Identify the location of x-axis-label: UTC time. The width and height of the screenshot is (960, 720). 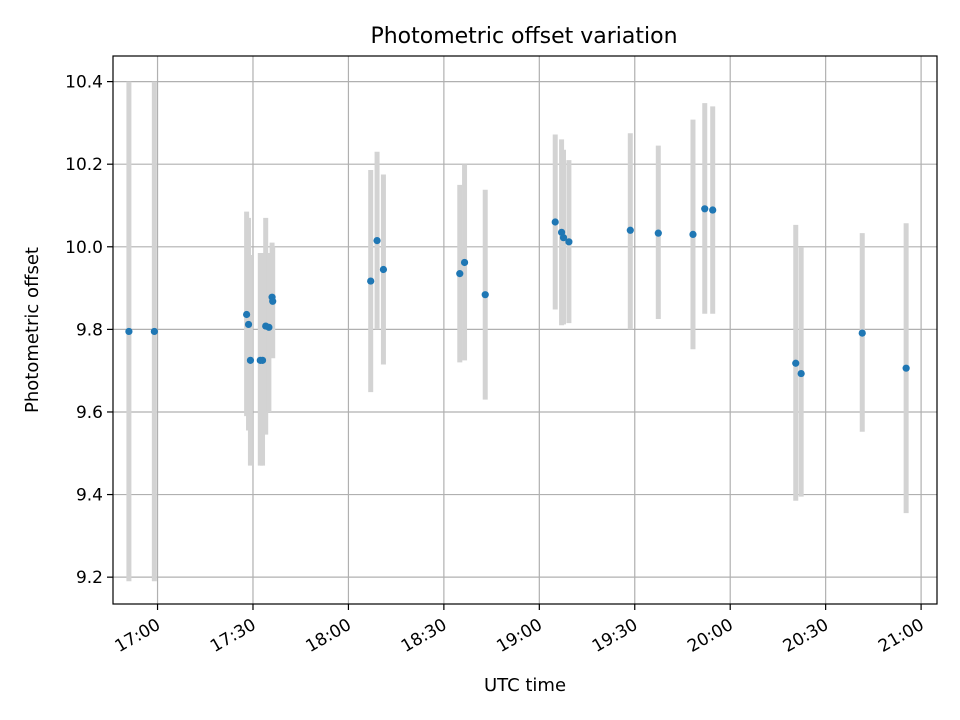
(525, 685).